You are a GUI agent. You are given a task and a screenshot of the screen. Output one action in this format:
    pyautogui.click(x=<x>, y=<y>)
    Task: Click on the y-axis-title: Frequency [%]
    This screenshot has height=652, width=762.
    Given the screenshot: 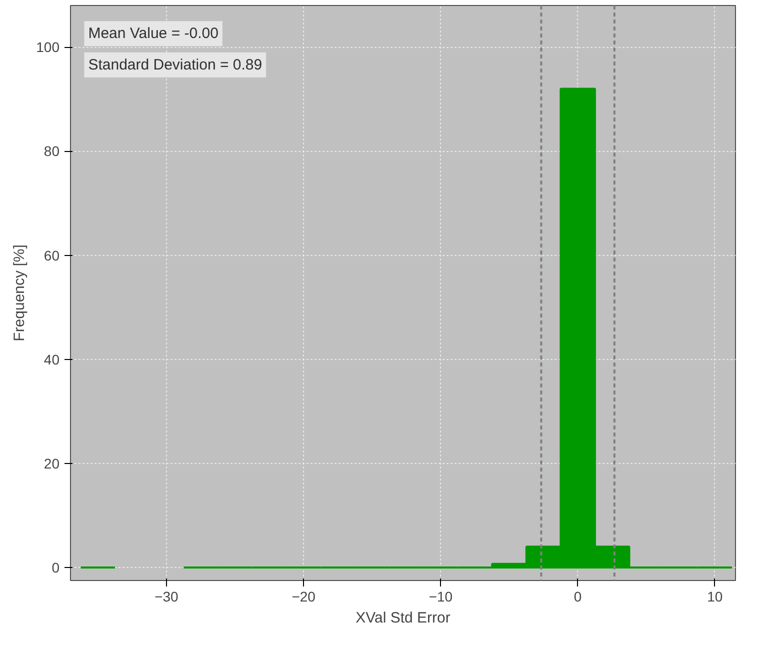 What is the action you would take?
    pyautogui.click(x=19, y=293)
    